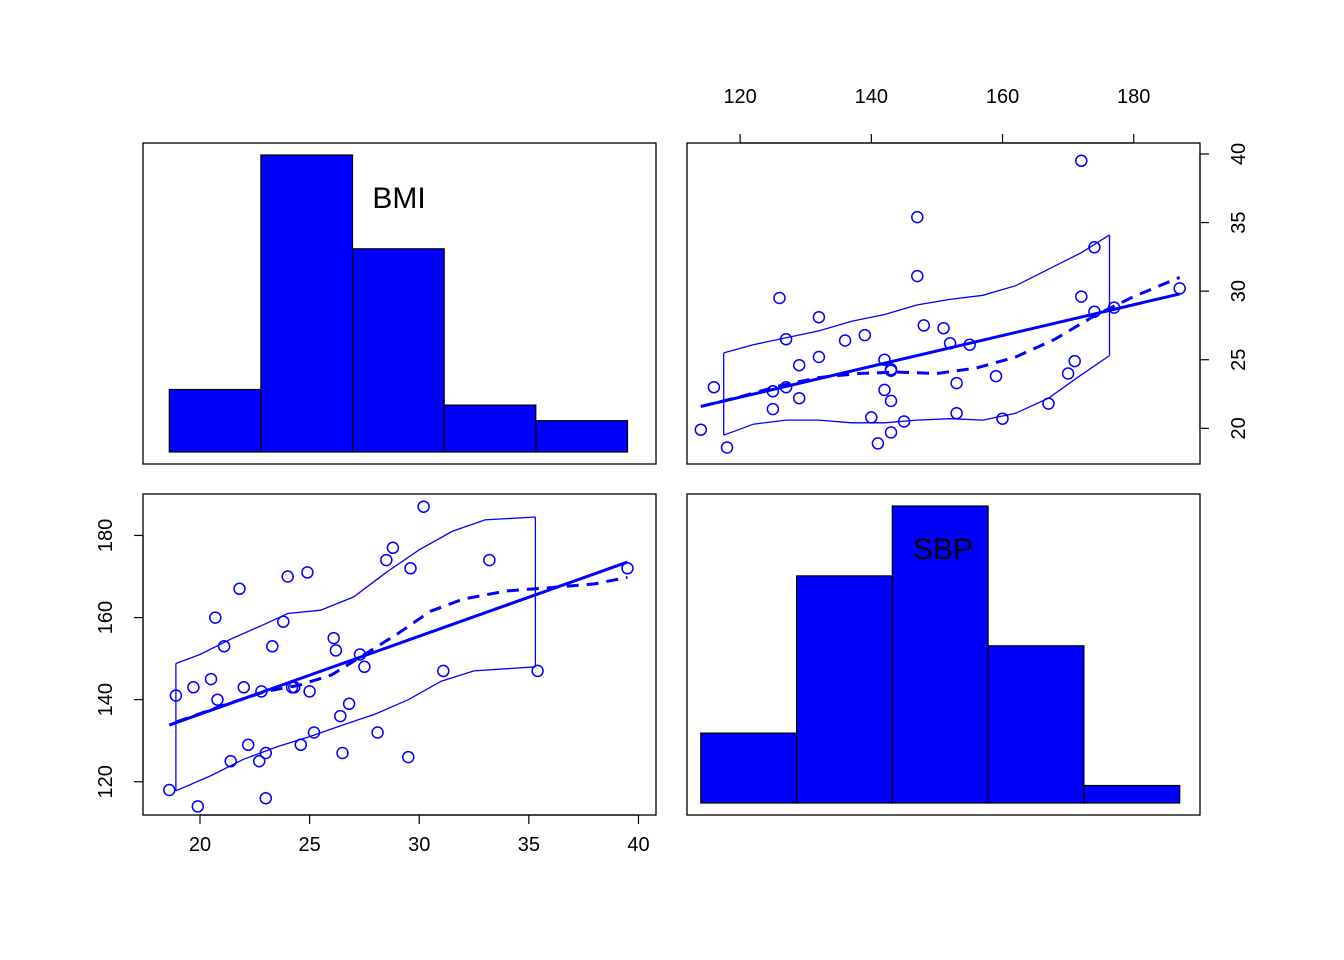 Image resolution: width=1344 pixels, height=960 pixels. Describe the element at coordinates (1239, 291) in the screenshot. I see `y-tick-label-bmi: 30` at that location.